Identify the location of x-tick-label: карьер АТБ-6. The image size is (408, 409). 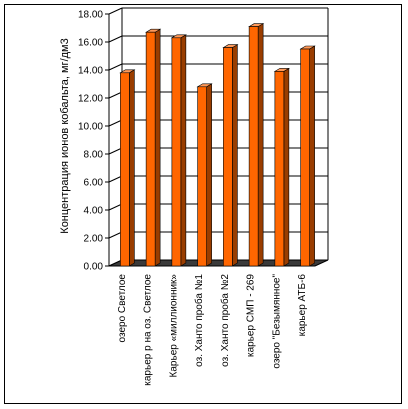
(302, 305).